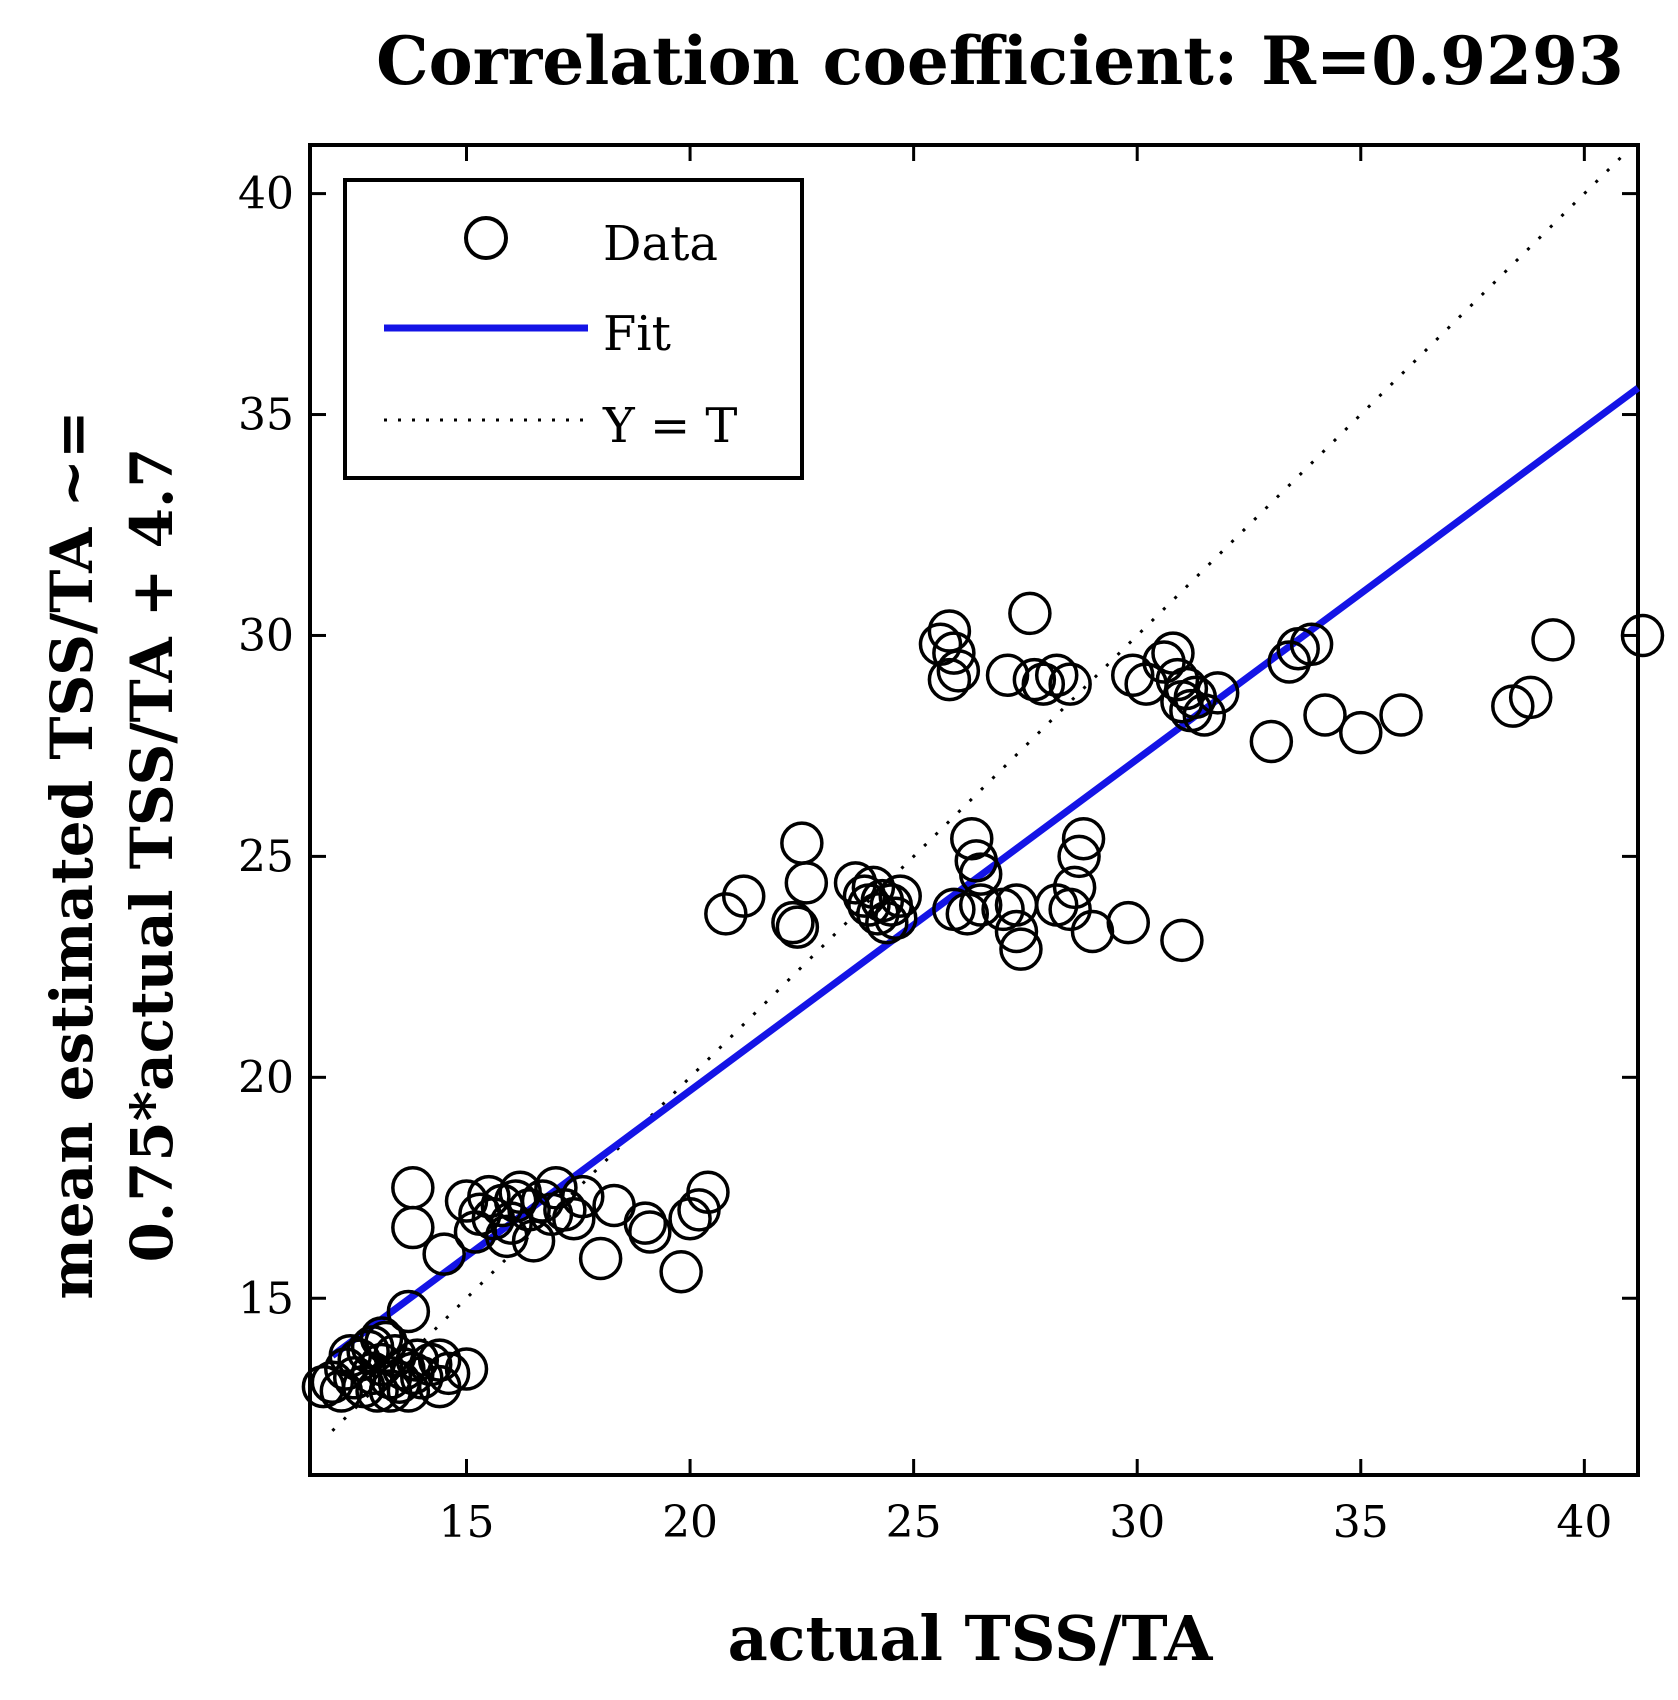 The height and width of the screenshot is (1700, 1678). I want to click on chart-title: Correlation coefficient: R=0.9293, so click(1000, 61).